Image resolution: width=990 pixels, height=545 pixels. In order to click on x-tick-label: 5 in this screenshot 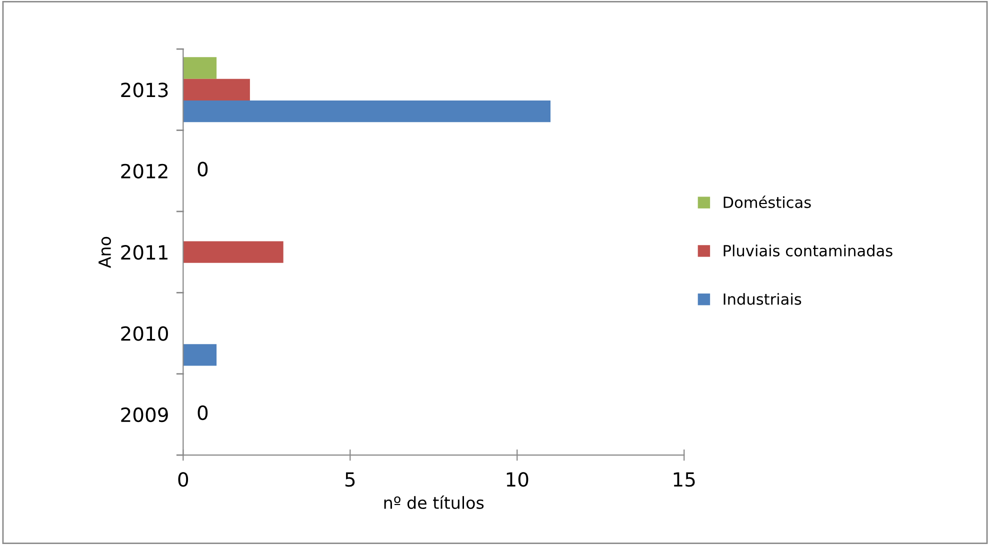, I will do `click(350, 479)`.